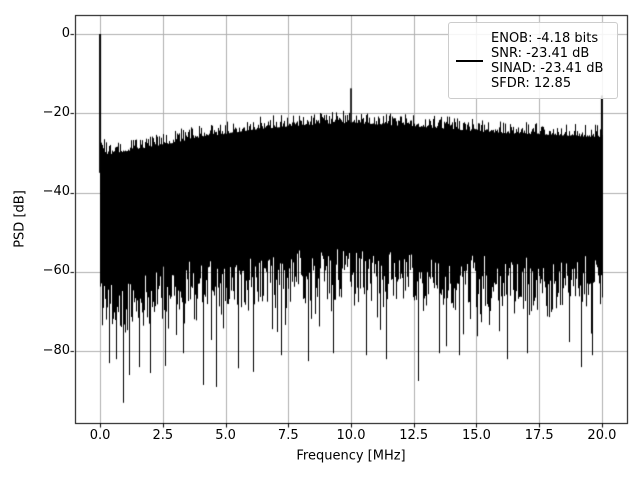 This screenshot has height=480, width=640. Describe the element at coordinates (351, 456) in the screenshot. I see `x-axis-label: Frequency [MHz]` at that location.